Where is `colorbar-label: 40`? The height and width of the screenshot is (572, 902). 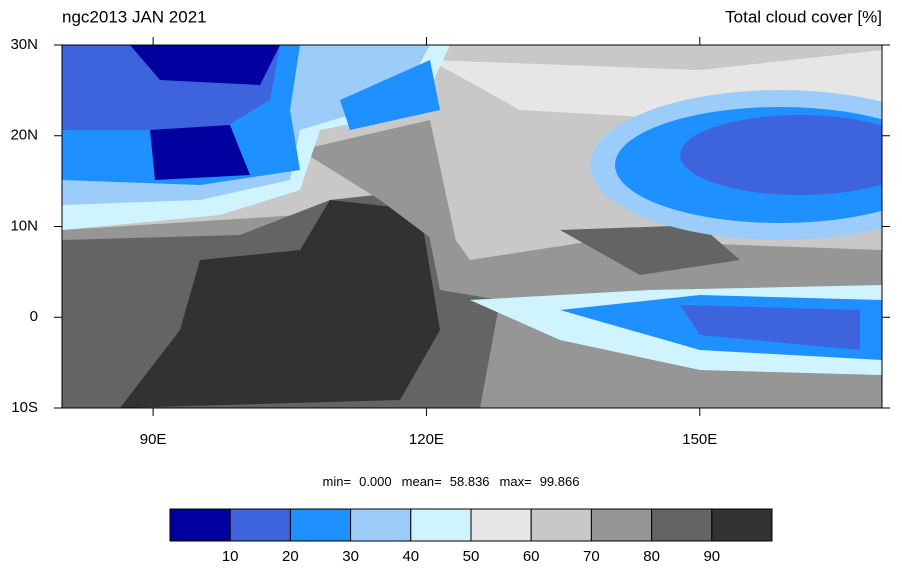 colorbar-label: 40 is located at coordinates (410, 556).